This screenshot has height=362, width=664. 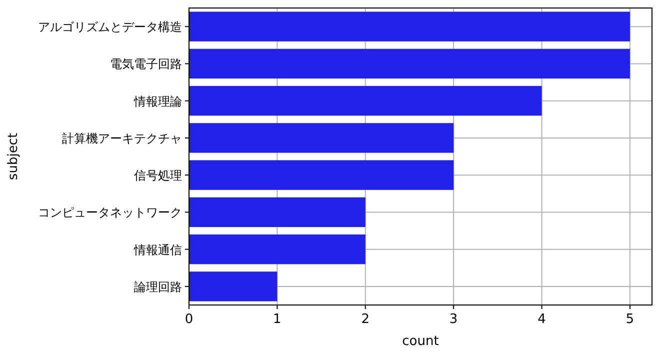 I want to click on x-tick-label: 2, so click(x=365, y=319).